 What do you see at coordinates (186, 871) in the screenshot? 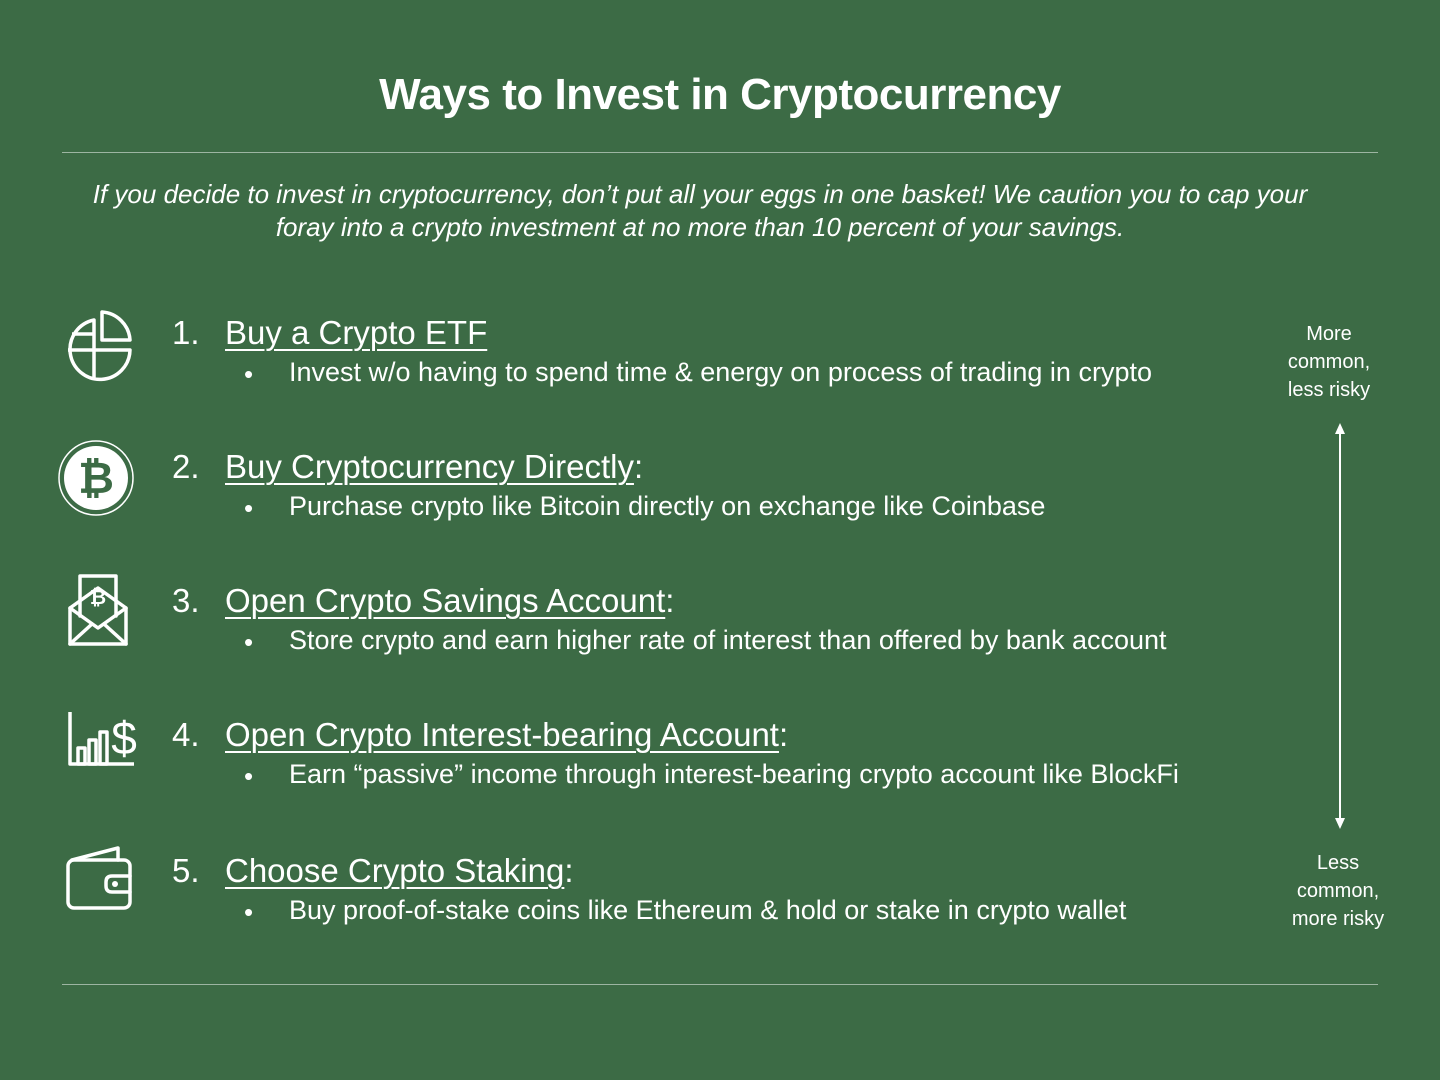
I see `item-number: 5.` at bounding box center [186, 871].